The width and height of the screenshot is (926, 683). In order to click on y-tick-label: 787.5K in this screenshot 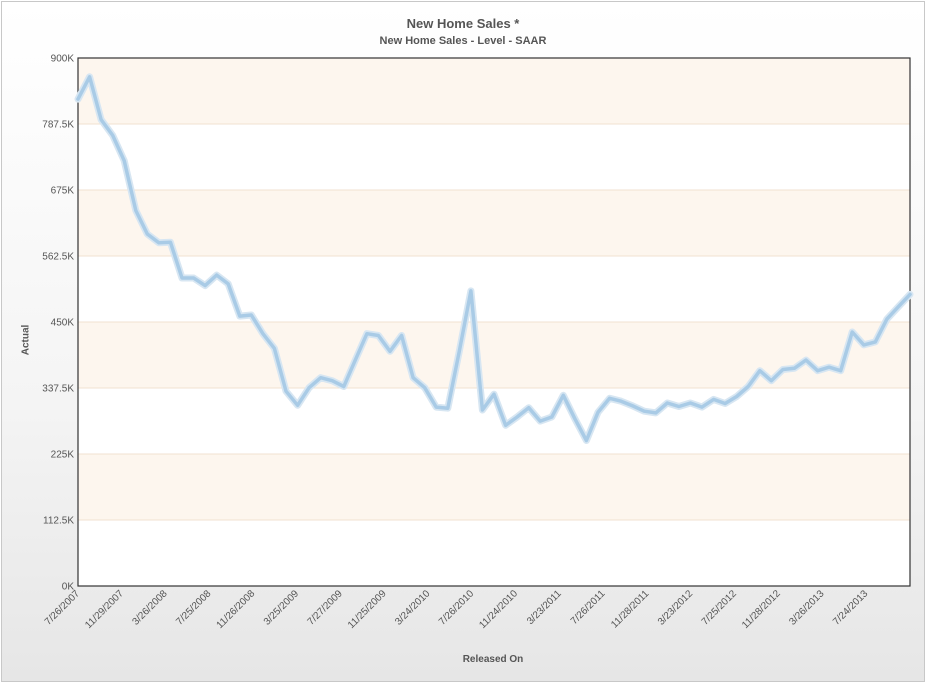, I will do `click(58, 125)`.